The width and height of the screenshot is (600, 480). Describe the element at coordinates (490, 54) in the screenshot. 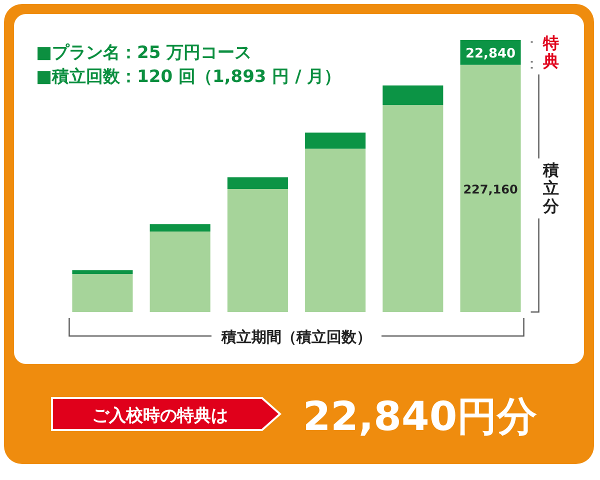

I see `data-label: 22,840` at that location.